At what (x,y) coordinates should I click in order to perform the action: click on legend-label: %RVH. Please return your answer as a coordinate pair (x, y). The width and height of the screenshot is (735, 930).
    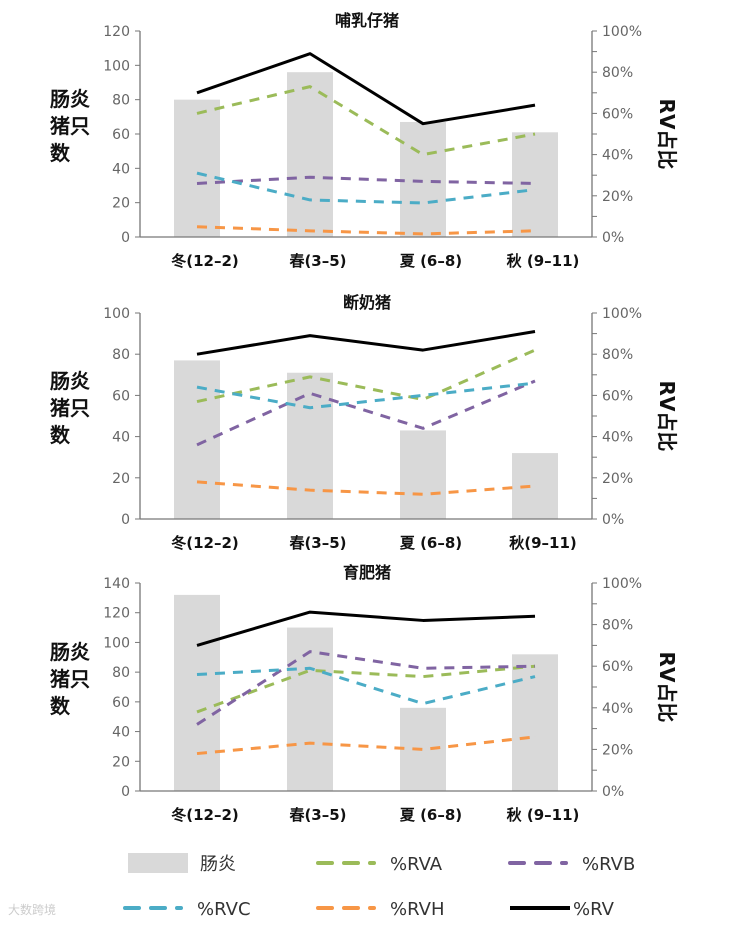
    Looking at the image, I should click on (417, 909).